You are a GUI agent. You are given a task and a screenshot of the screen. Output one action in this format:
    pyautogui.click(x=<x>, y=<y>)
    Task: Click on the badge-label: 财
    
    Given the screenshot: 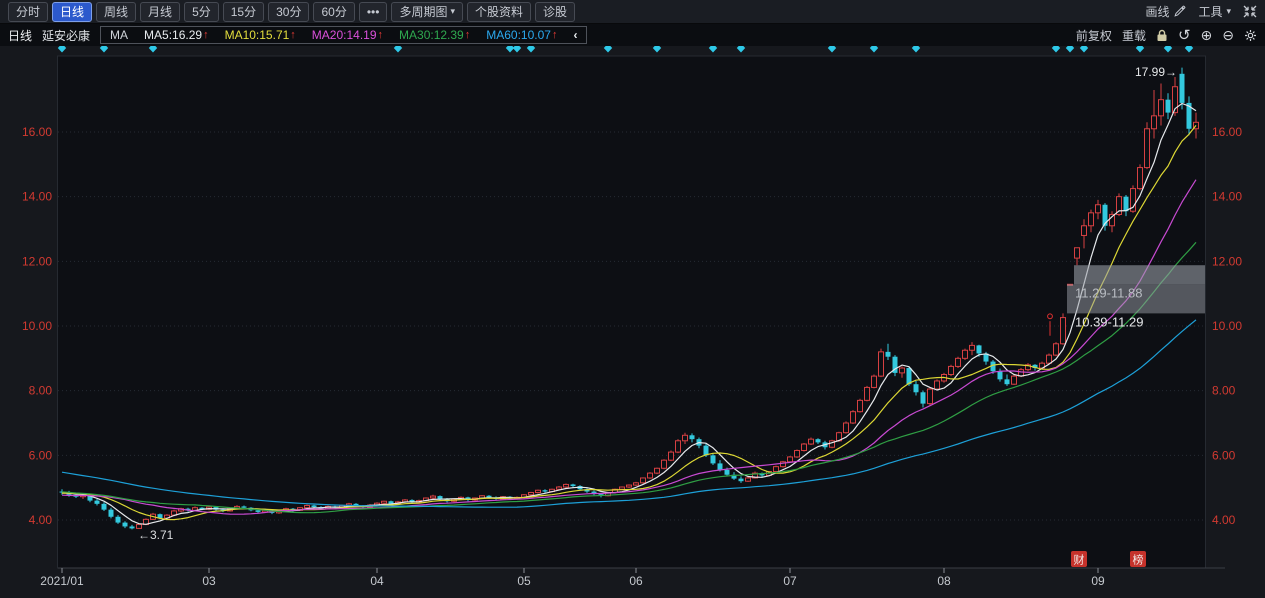 What is the action you would take?
    pyautogui.click(x=1079, y=560)
    